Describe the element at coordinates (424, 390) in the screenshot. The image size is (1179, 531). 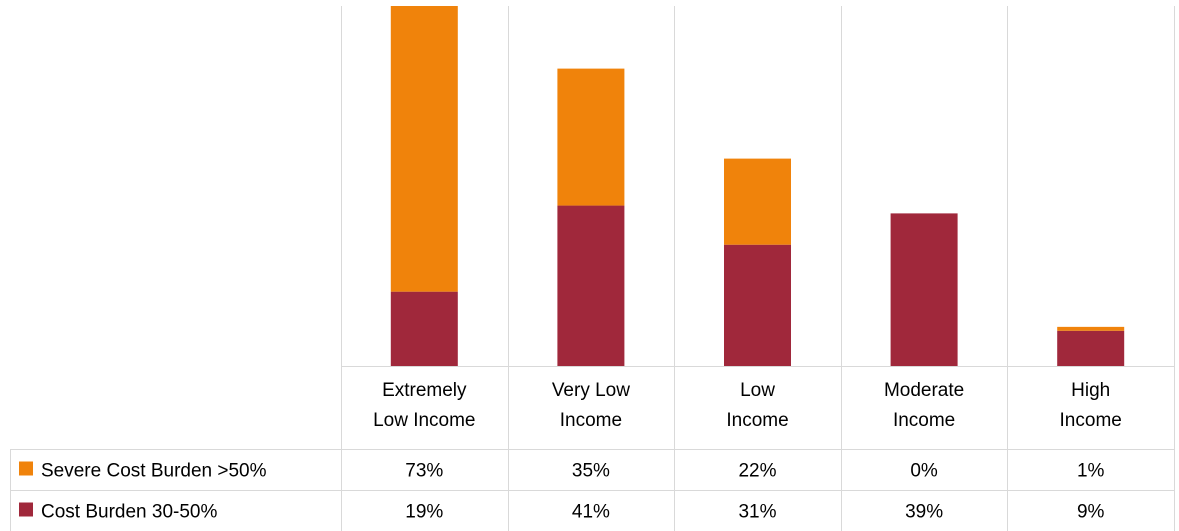
I see `category-tick-label: Extremely` at that location.